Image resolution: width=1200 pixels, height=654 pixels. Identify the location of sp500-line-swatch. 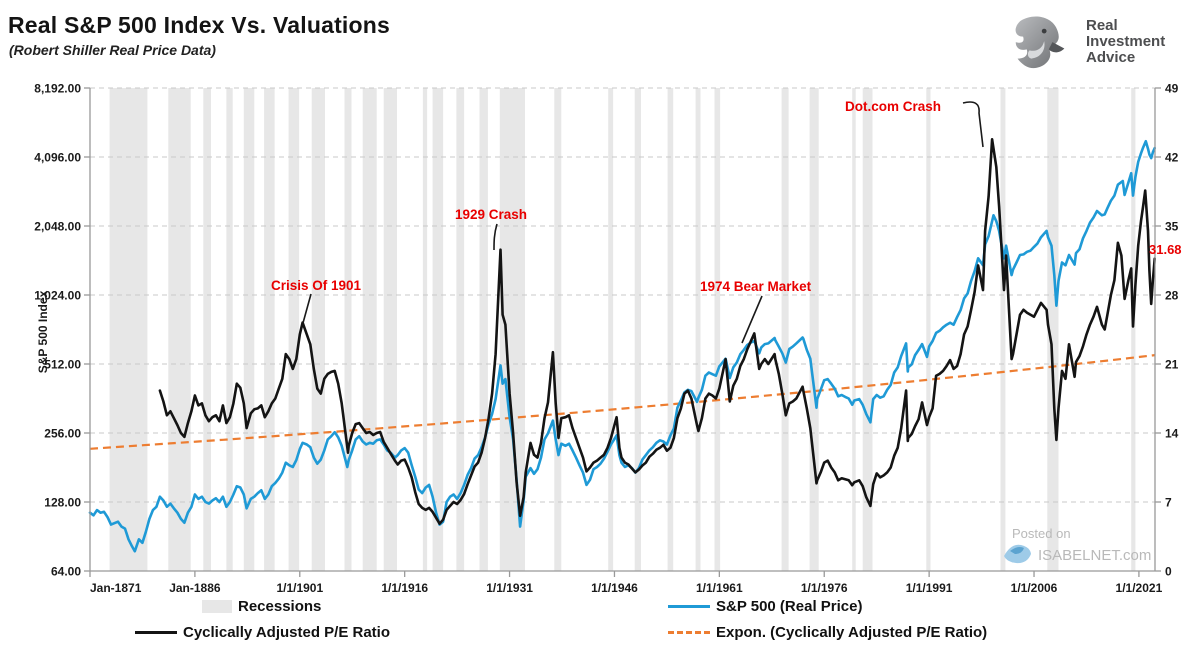
(689, 606).